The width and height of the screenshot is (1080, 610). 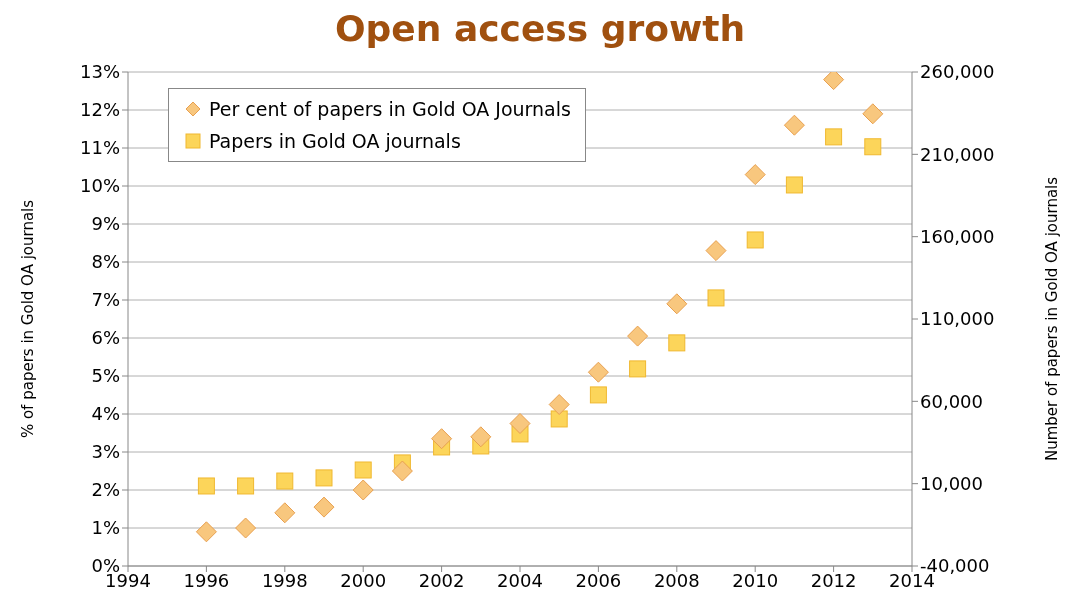 I want to click on y-tick-label: 8%, so click(x=105, y=262).